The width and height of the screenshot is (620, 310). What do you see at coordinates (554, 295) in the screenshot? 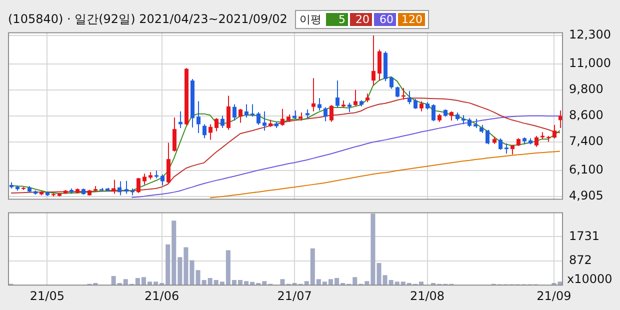
I see `x-tick-label: 21/09` at bounding box center [554, 295].